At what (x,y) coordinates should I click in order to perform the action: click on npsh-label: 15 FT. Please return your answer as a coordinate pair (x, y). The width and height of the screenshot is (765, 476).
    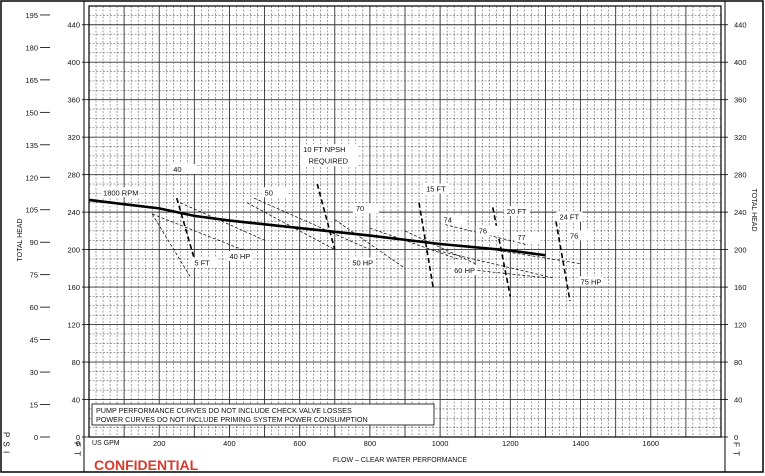
    Looking at the image, I should click on (436, 189).